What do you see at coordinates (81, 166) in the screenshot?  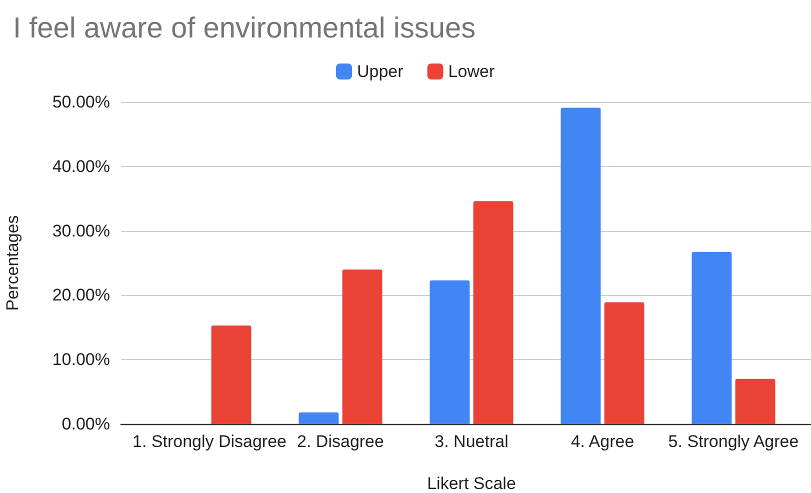 I see `y-tick-label: 40.00%` at bounding box center [81, 166].